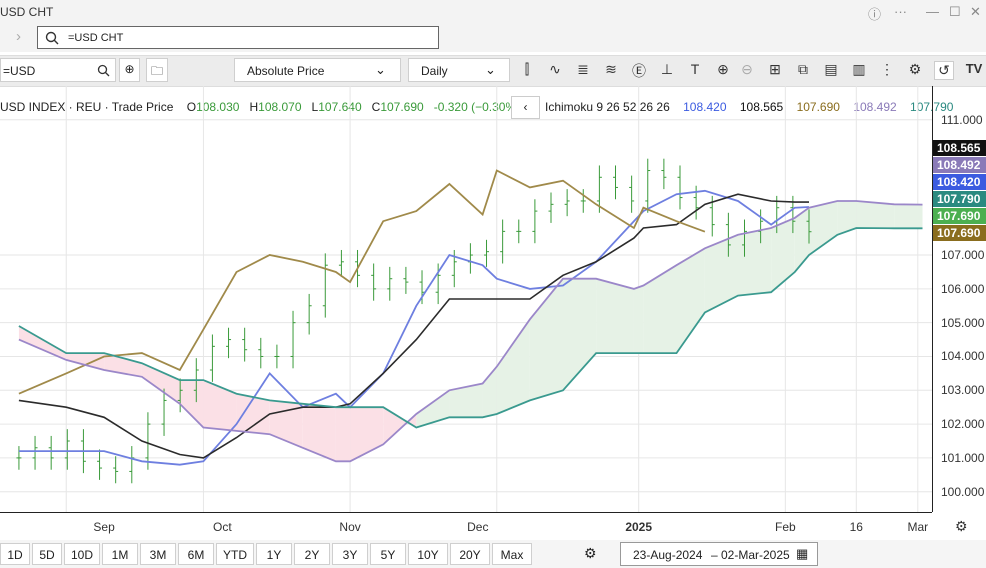 The width and height of the screenshot is (986, 568). What do you see at coordinates (129, 70) in the screenshot?
I see `add-symbol-icon: ⊕` at bounding box center [129, 70].